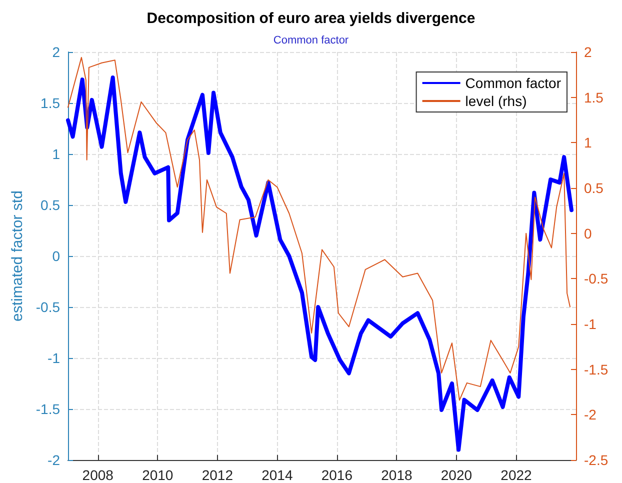  Describe the element at coordinates (496, 101) in the screenshot. I see `legend-label: level (rhs)` at that location.